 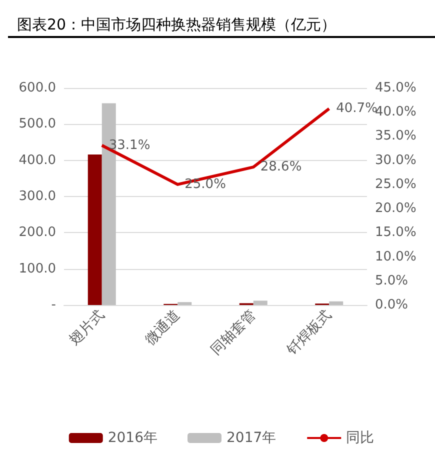 What do you see at coordinates (87, 327) in the screenshot?
I see `x-tick-label: 翅片式` at bounding box center [87, 327].